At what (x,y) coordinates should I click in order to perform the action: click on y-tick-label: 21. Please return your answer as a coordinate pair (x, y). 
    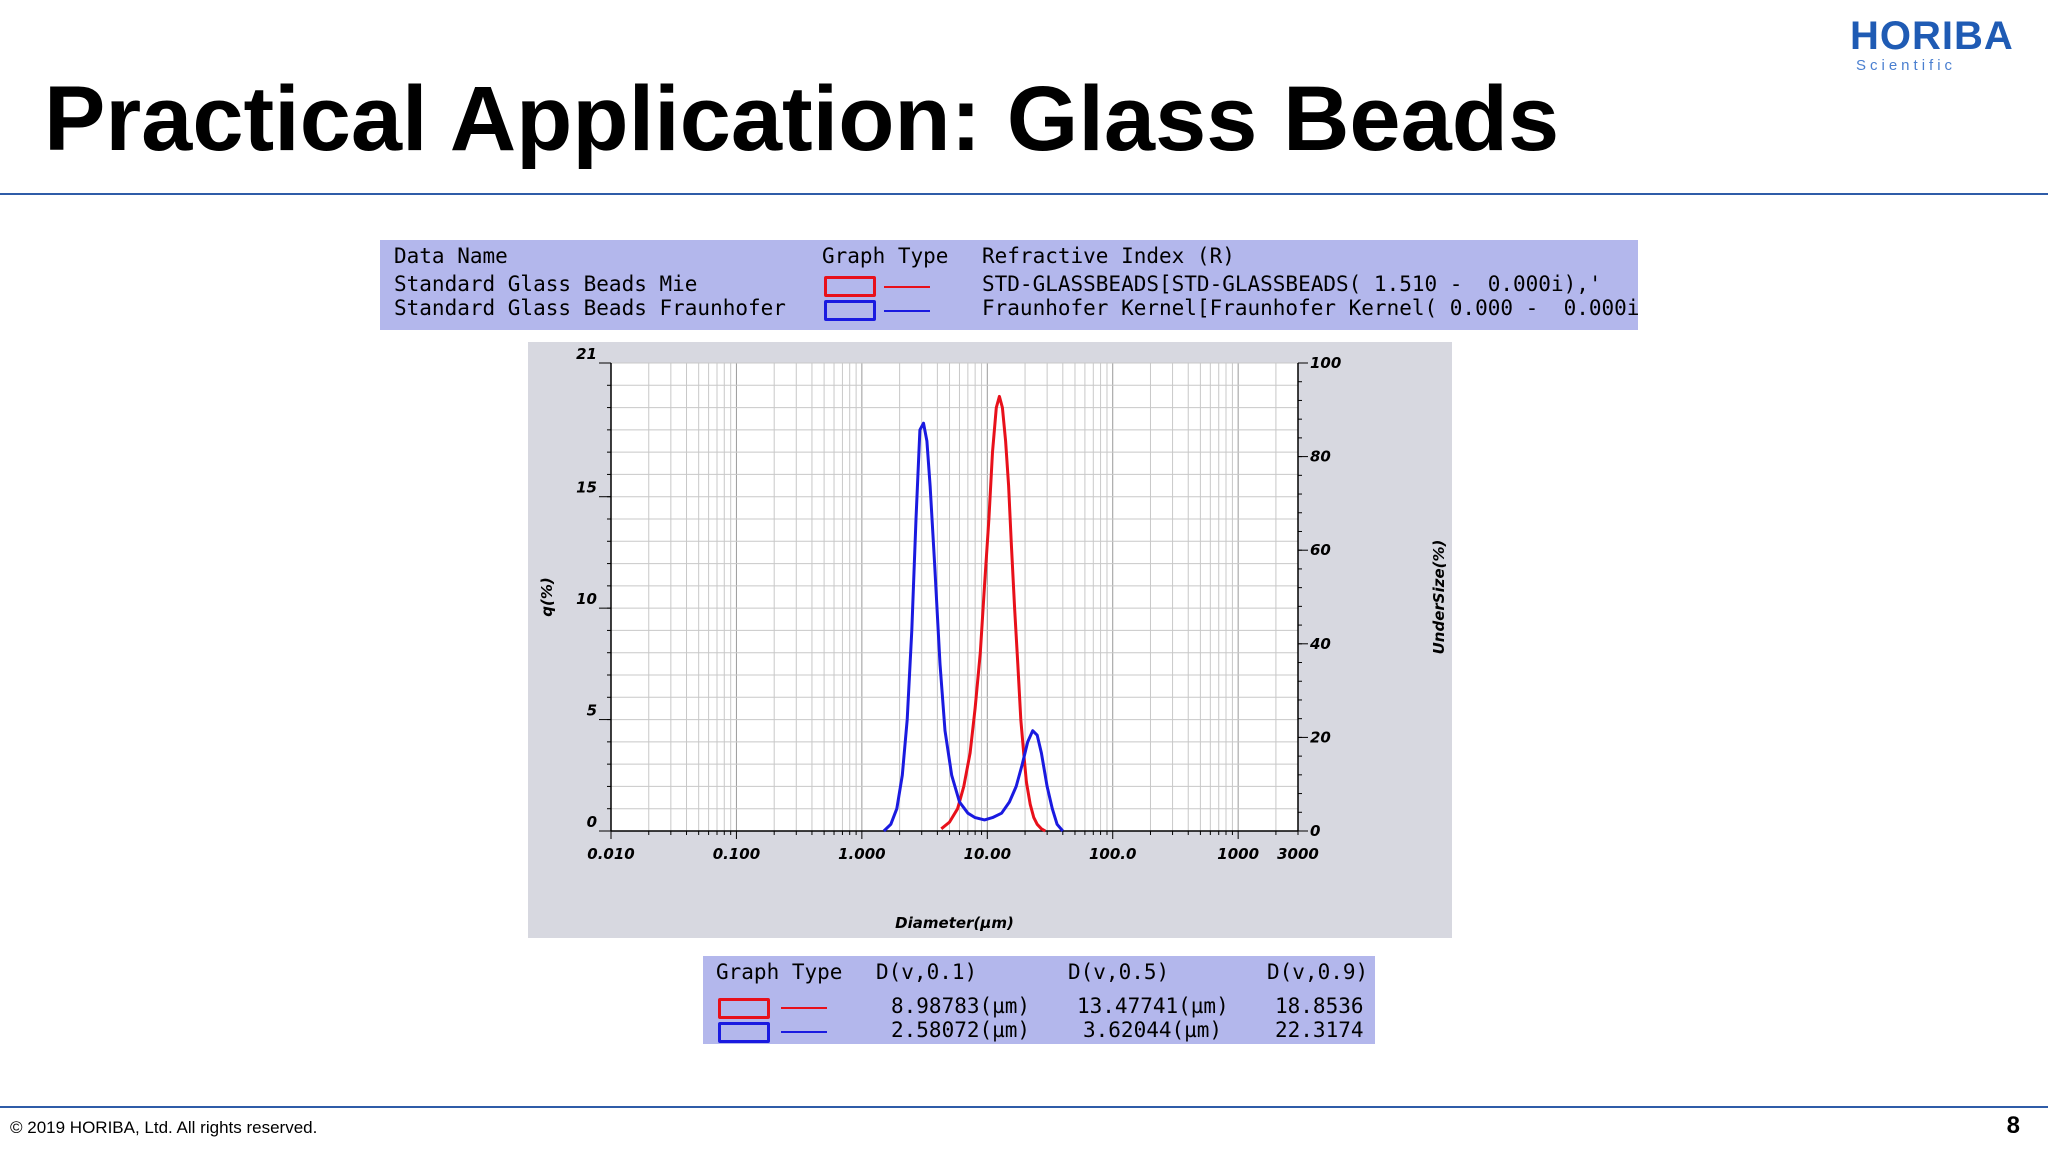
    Looking at the image, I should click on (586, 354).